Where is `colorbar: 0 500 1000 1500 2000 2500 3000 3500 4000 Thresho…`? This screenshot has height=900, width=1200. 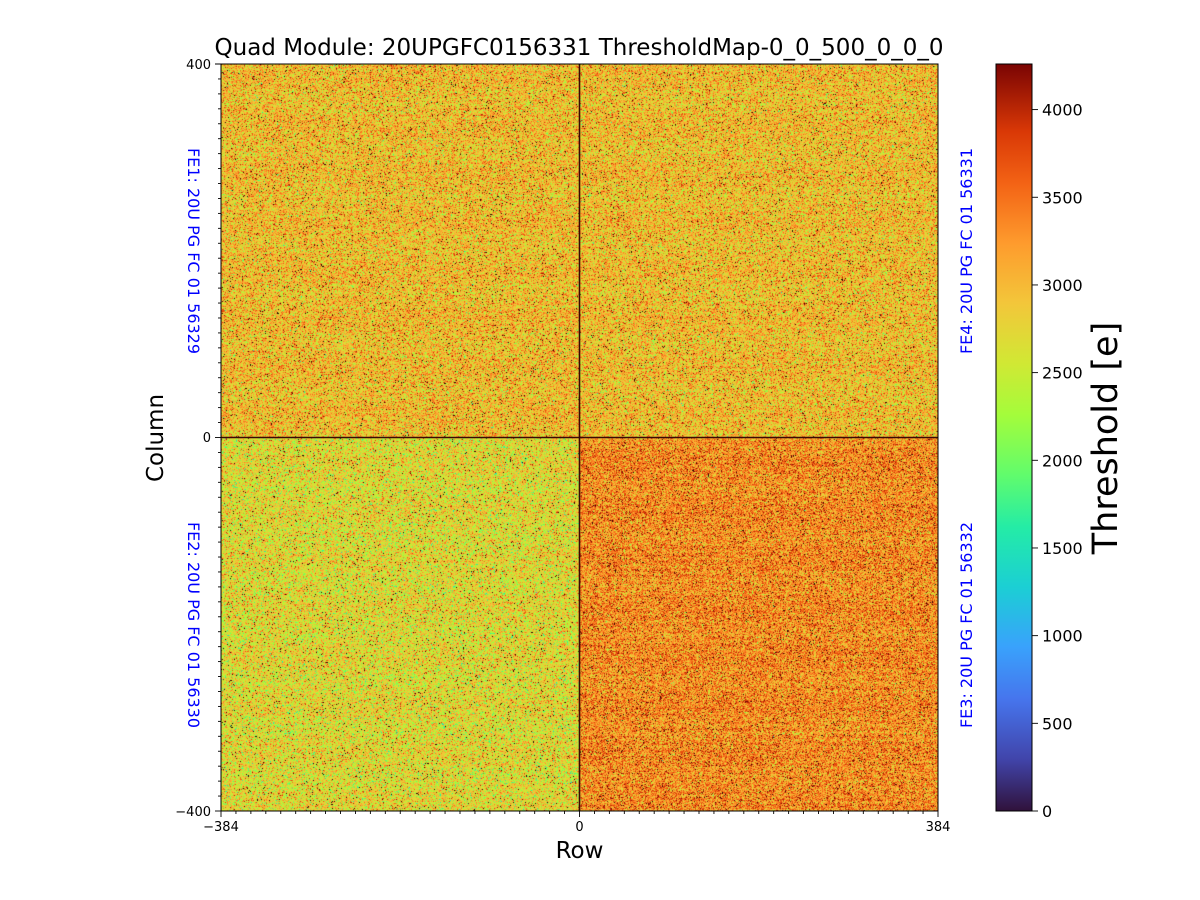 colorbar: 0 500 1000 1500 2000 2500 3000 3500 4000 Thresho… is located at coordinates (1060, 442).